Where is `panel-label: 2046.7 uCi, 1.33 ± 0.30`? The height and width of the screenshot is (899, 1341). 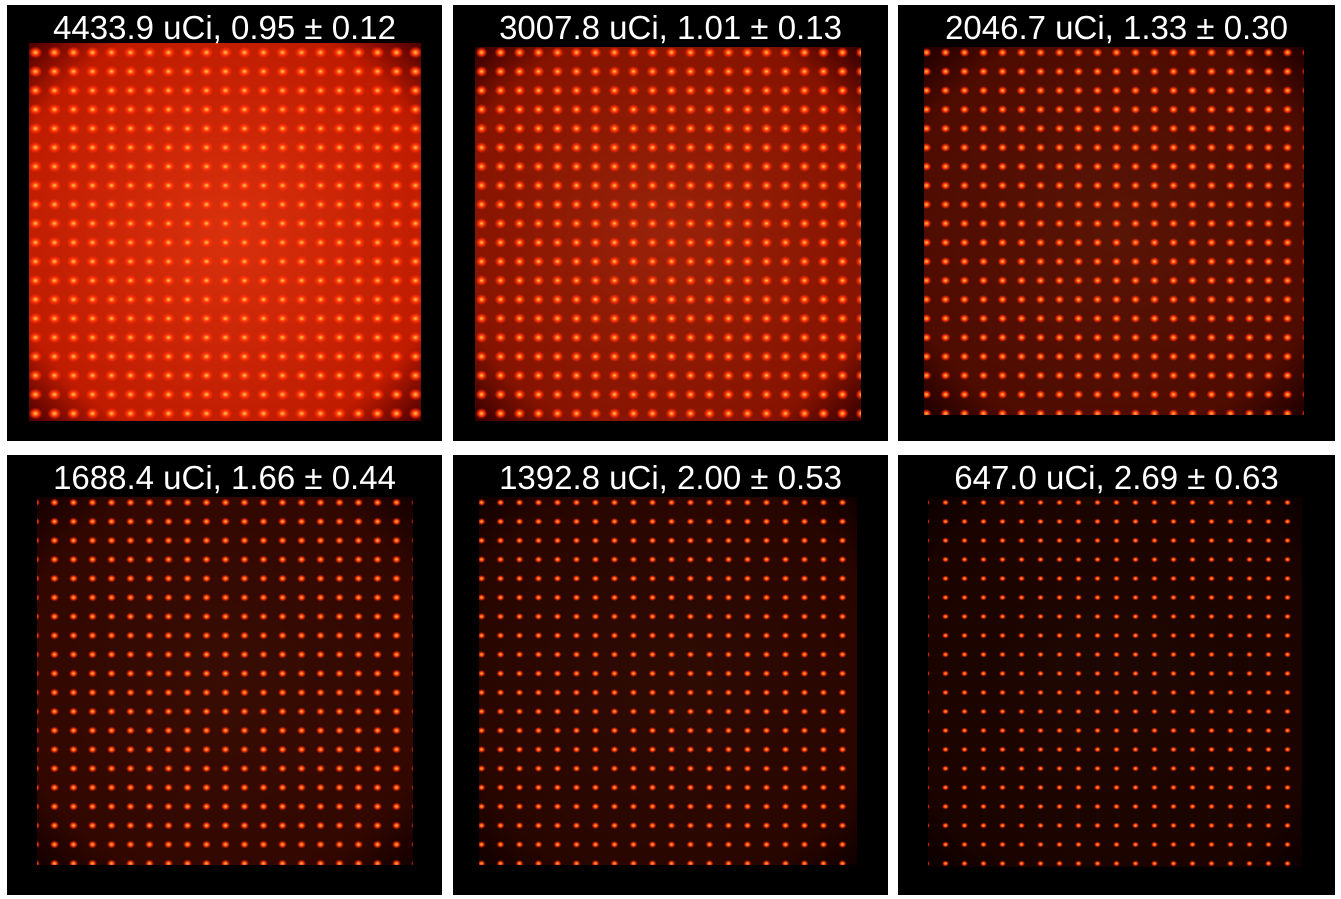 panel-label: 2046.7 uCi, 1.33 ± 0.30 is located at coordinates (1116, 27).